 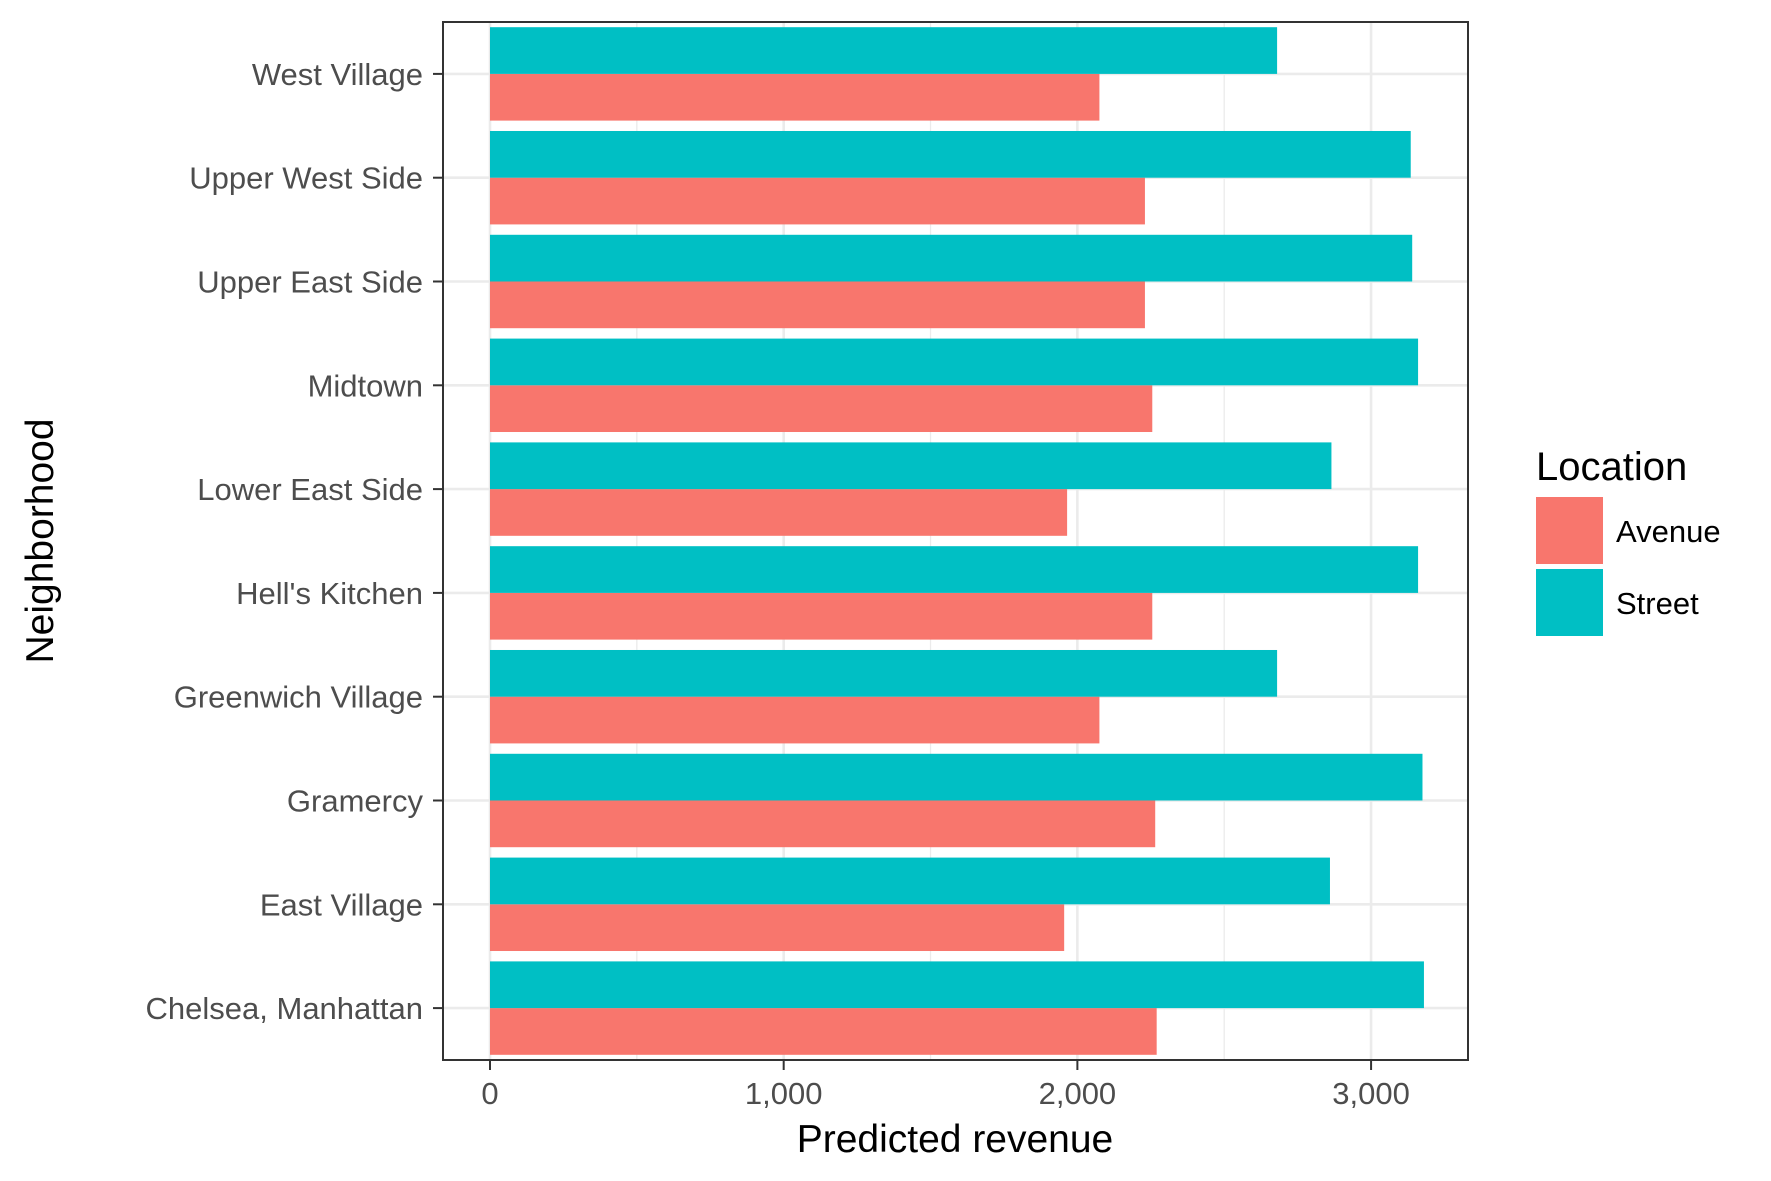 What do you see at coordinates (341, 904) in the screenshot?
I see `y-tick-label: East Village` at bounding box center [341, 904].